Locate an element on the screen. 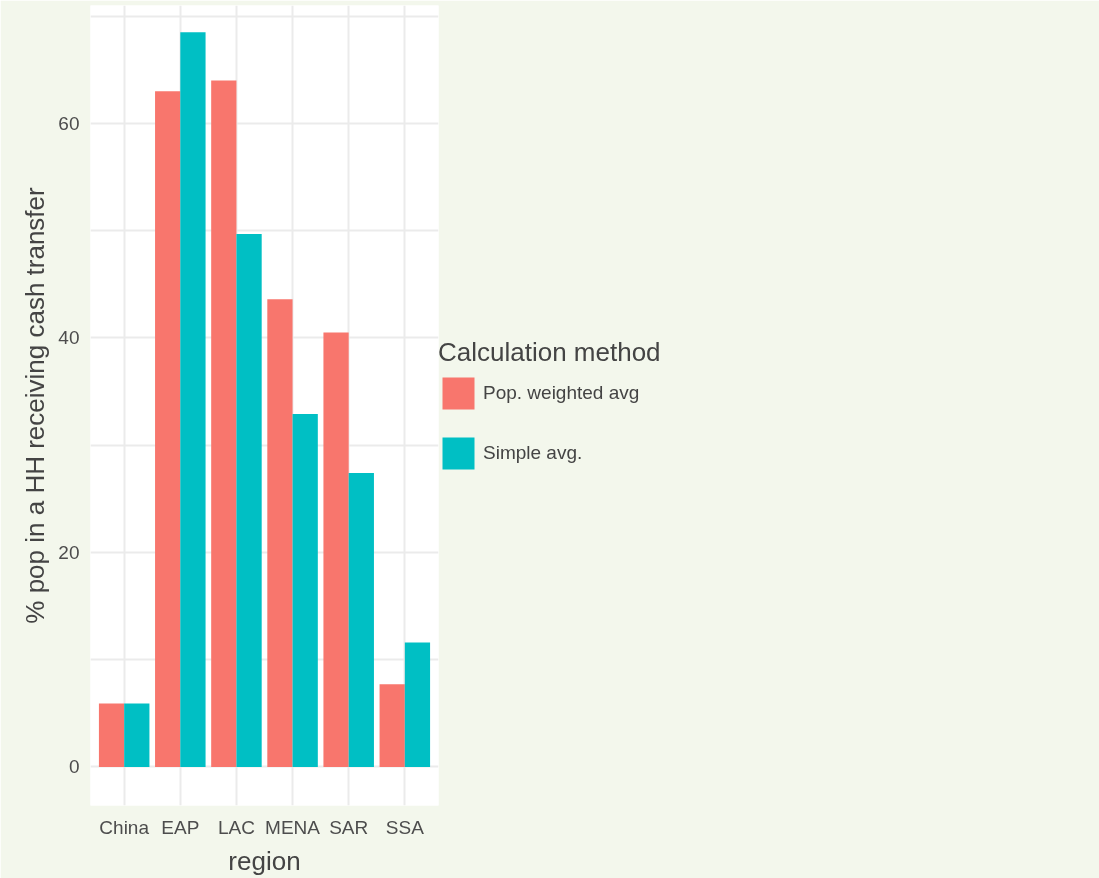 This screenshot has height=878, width=1099. y-axis-title: % pop in a HH receiving cash transfer is located at coordinates (35, 405).